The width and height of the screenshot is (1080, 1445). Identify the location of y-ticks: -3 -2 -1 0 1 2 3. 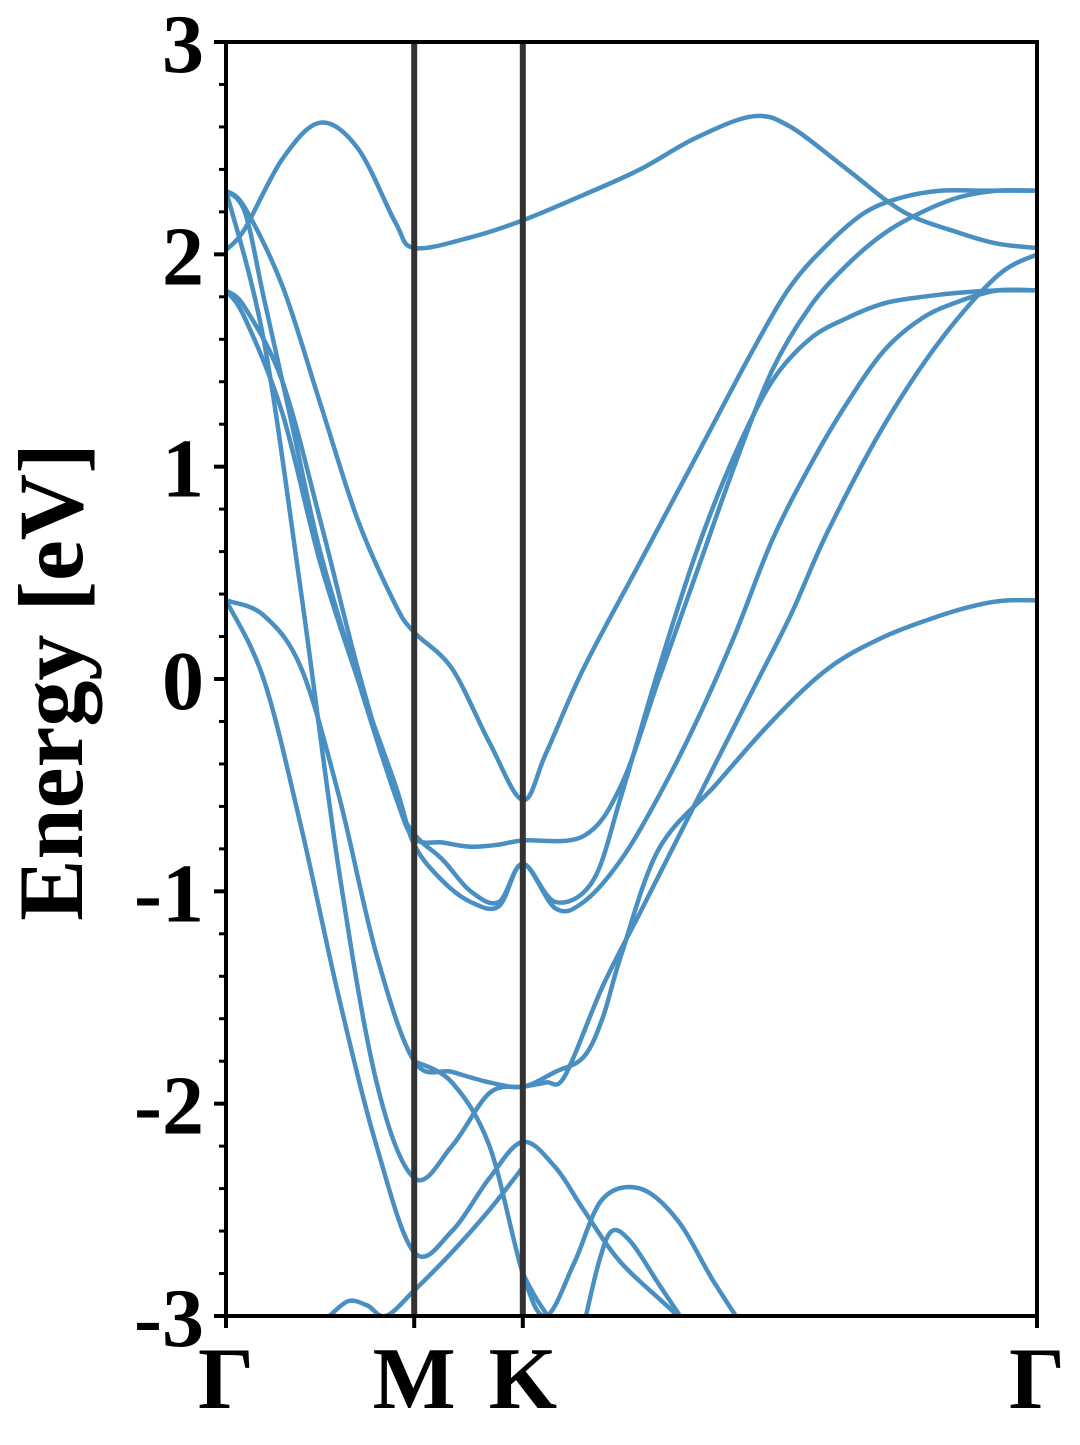
(180, 682).